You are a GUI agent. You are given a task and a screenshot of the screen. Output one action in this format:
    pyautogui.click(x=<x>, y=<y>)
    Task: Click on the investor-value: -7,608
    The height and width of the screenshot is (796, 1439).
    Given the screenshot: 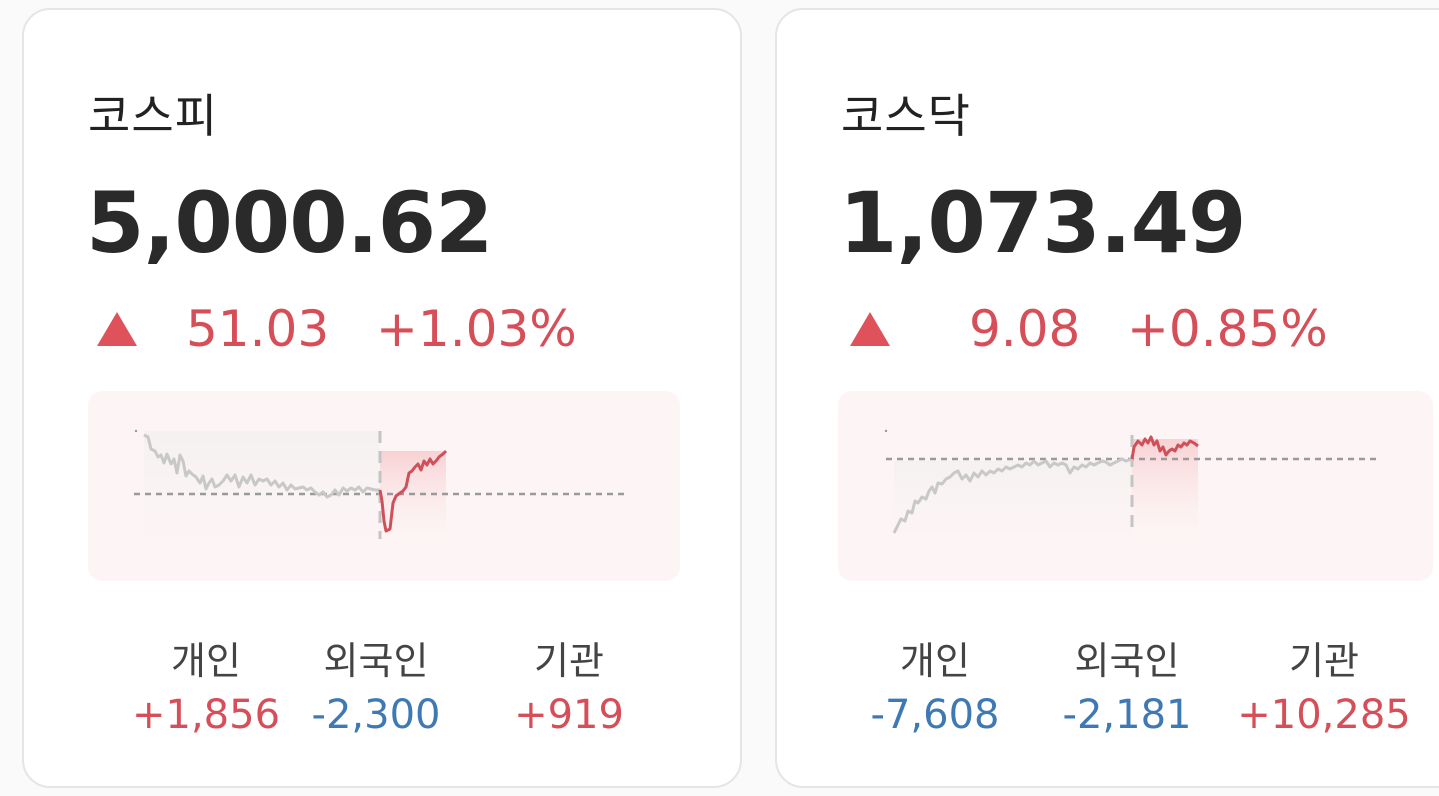 What is the action you would take?
    pyautogui.click(x=935, y=715)
    